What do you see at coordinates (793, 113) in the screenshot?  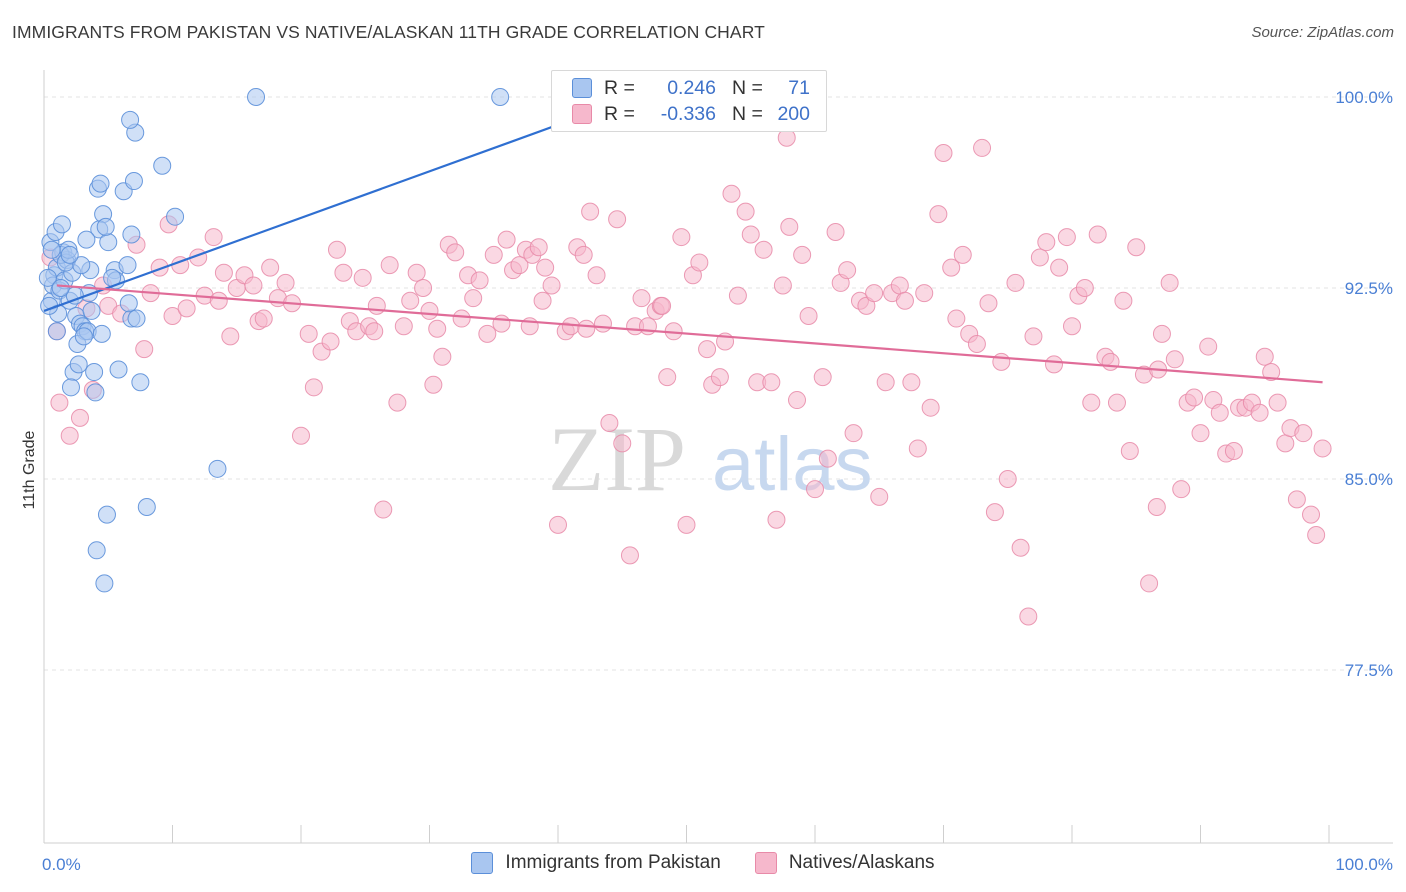 I see `n-value: 200` at bounding box center [793, 113].